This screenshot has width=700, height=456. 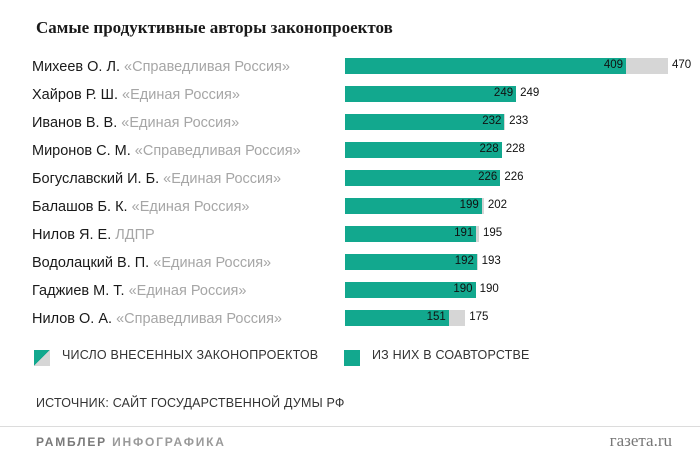 What do you see at coordinates (515, 149) in the screenshot?
I see `value-total: 228` at bounding box center [515, 149].